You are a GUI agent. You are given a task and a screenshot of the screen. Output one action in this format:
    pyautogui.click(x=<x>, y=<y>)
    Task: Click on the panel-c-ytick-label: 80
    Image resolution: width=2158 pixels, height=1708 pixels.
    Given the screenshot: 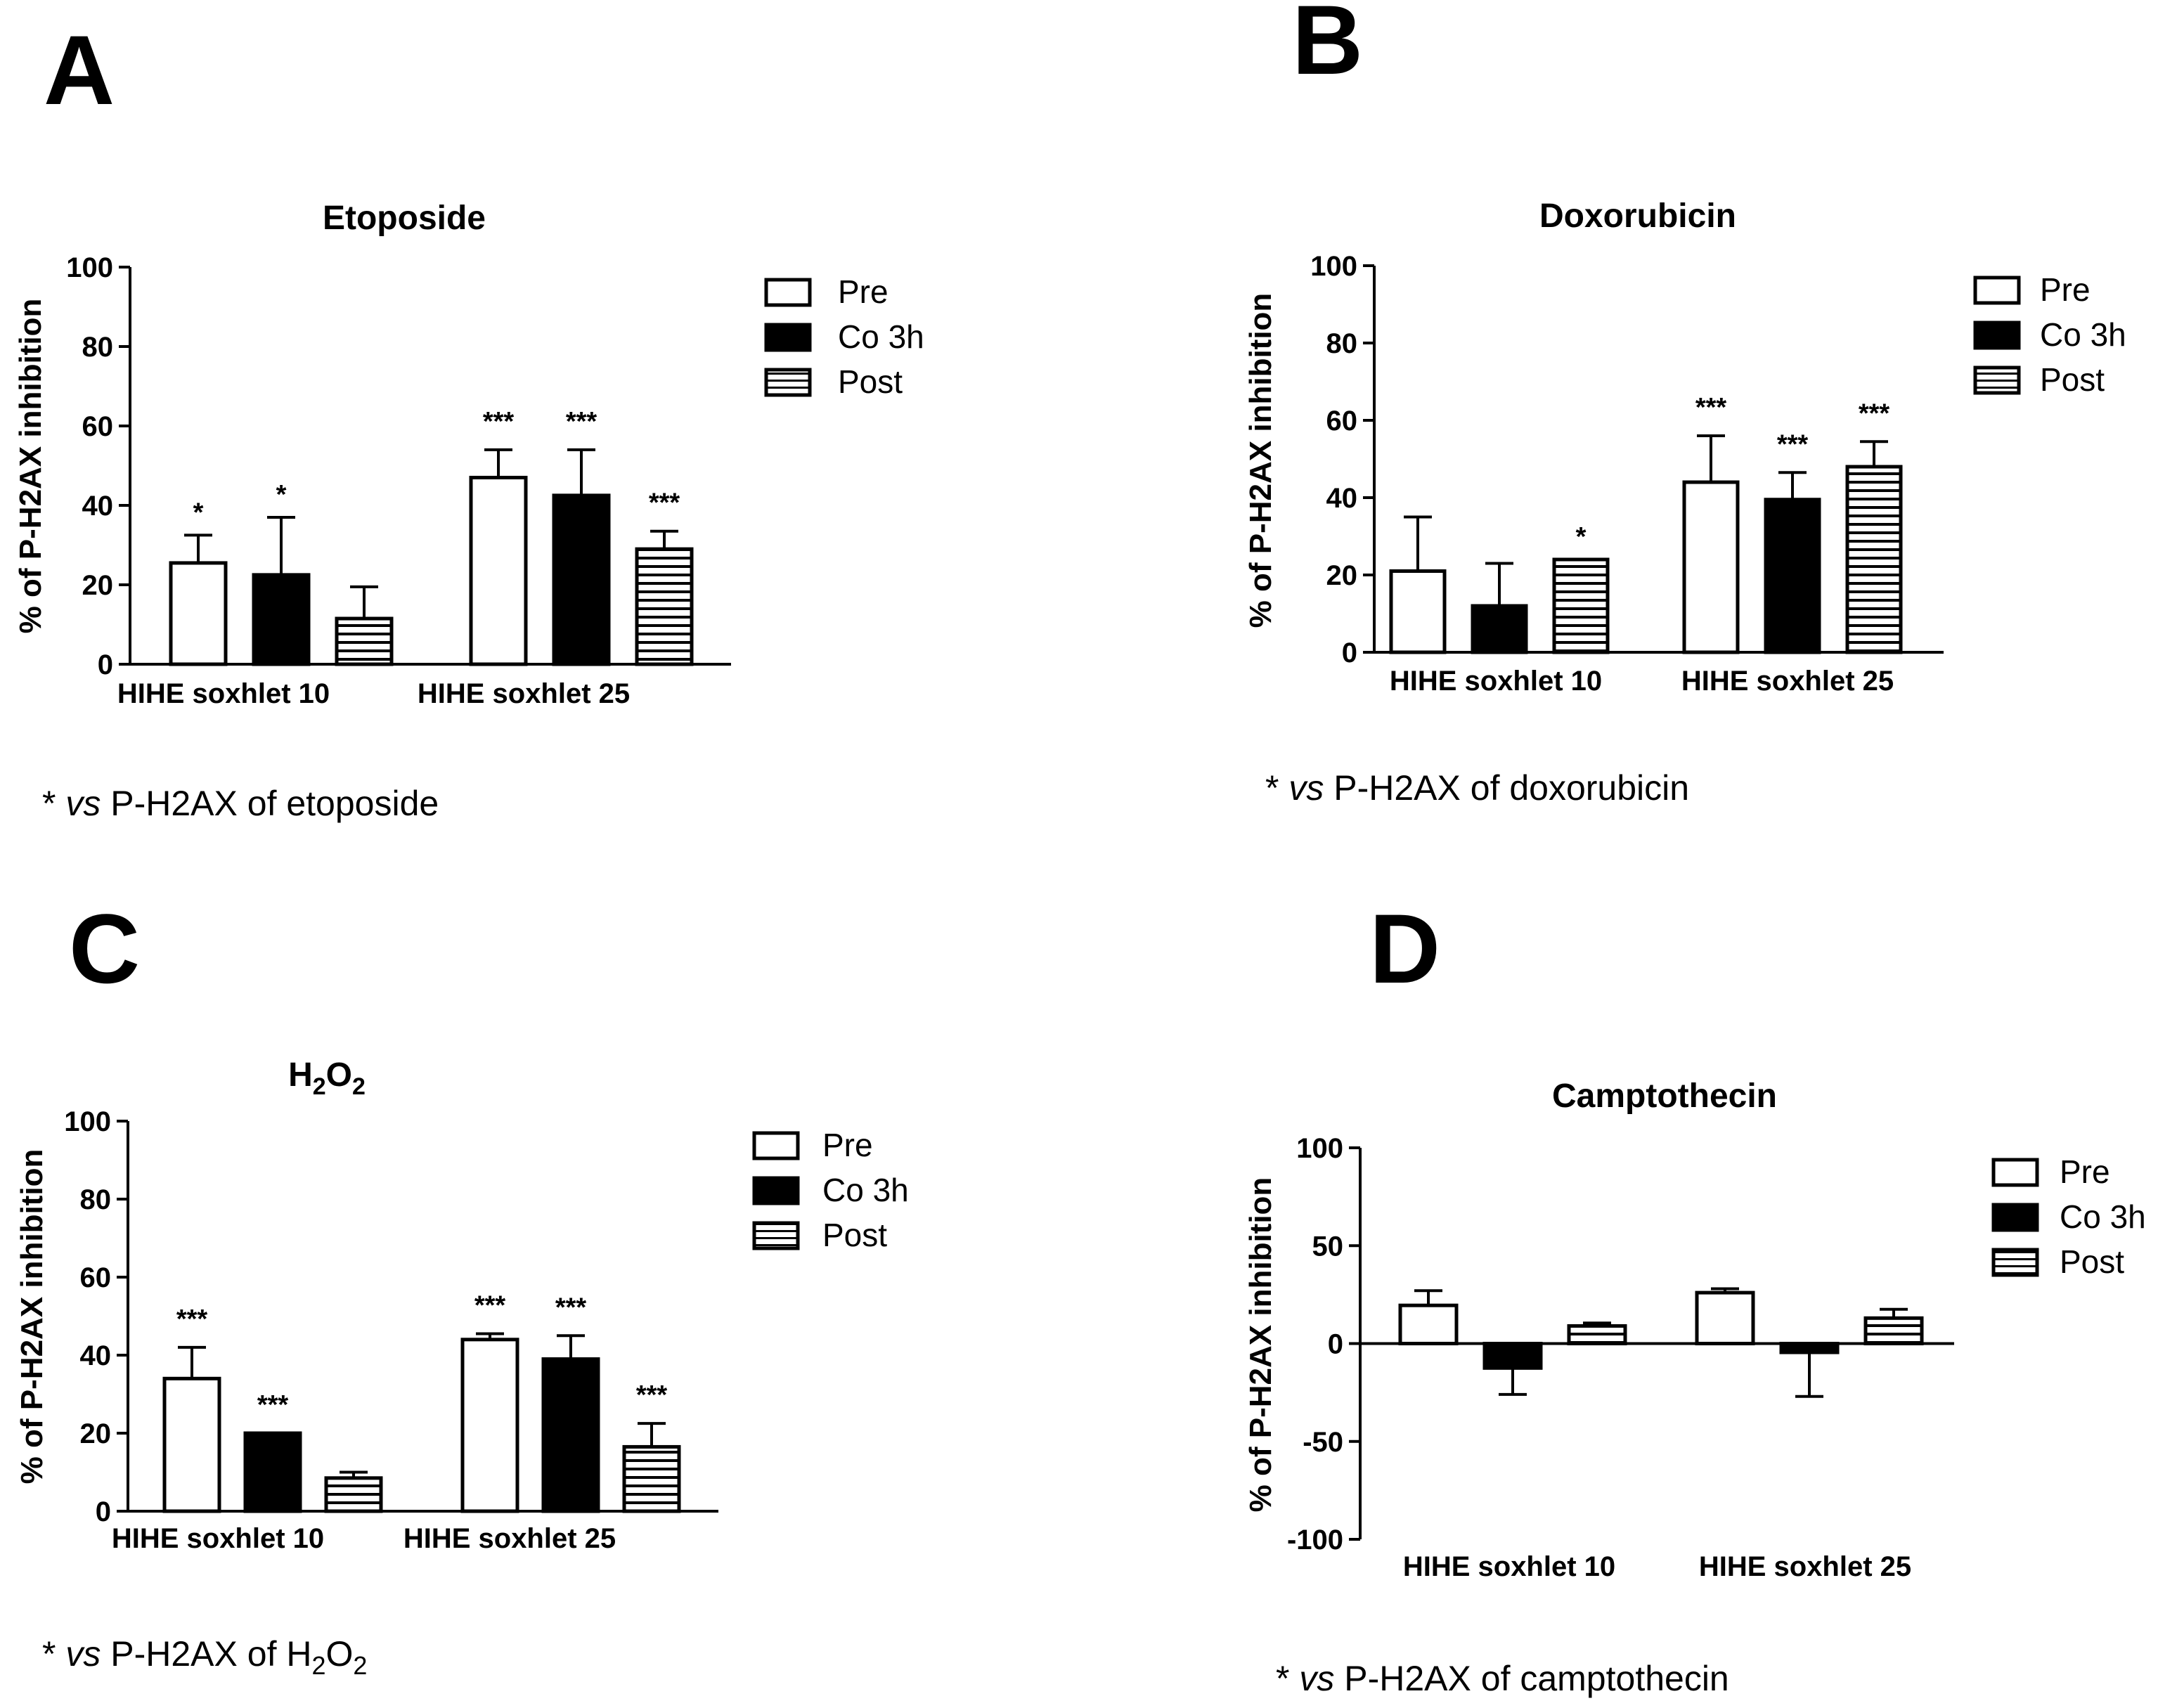 What is the action you would take?
    pyautogui.click(x=96, y=1199)
    